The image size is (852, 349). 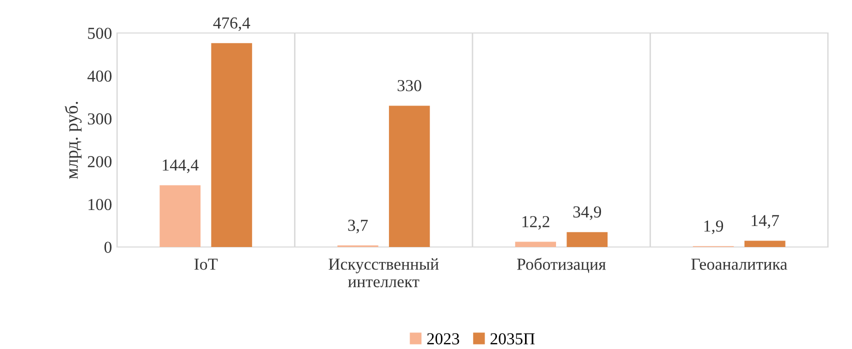 I want to click on y-tick-label: 0, so click(x=108, y=247).